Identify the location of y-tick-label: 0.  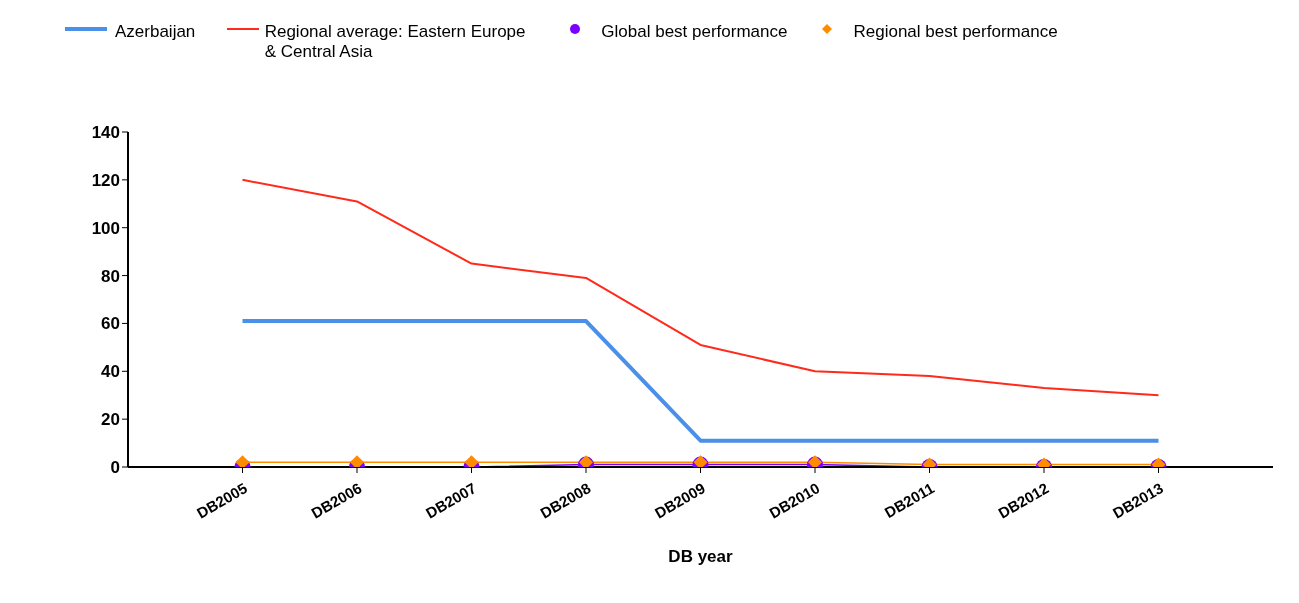
(115, 468).